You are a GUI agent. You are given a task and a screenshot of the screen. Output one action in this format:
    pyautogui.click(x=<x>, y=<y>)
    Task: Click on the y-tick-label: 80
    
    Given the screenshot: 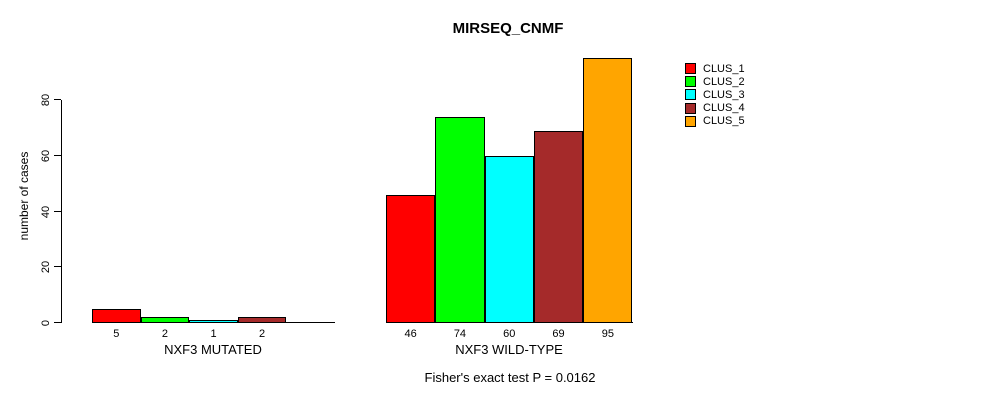 What is the action you would take?
    pyautogui.click(x=46, y=100)
    